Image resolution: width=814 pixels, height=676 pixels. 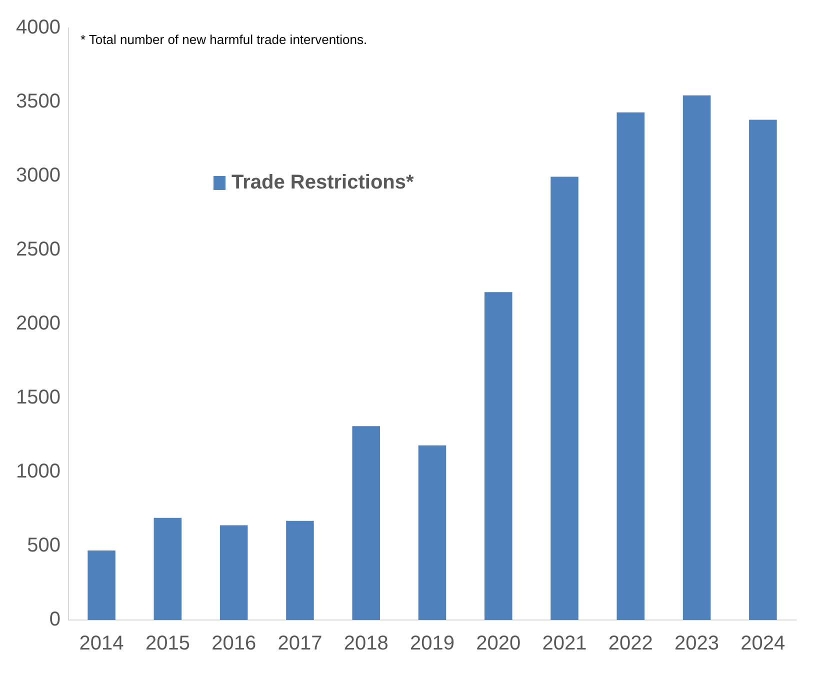 What do you see at coordinates (38, 323) in the screenshot?
I see `y-tick-label: 2000` at bounding box center [38, 323].